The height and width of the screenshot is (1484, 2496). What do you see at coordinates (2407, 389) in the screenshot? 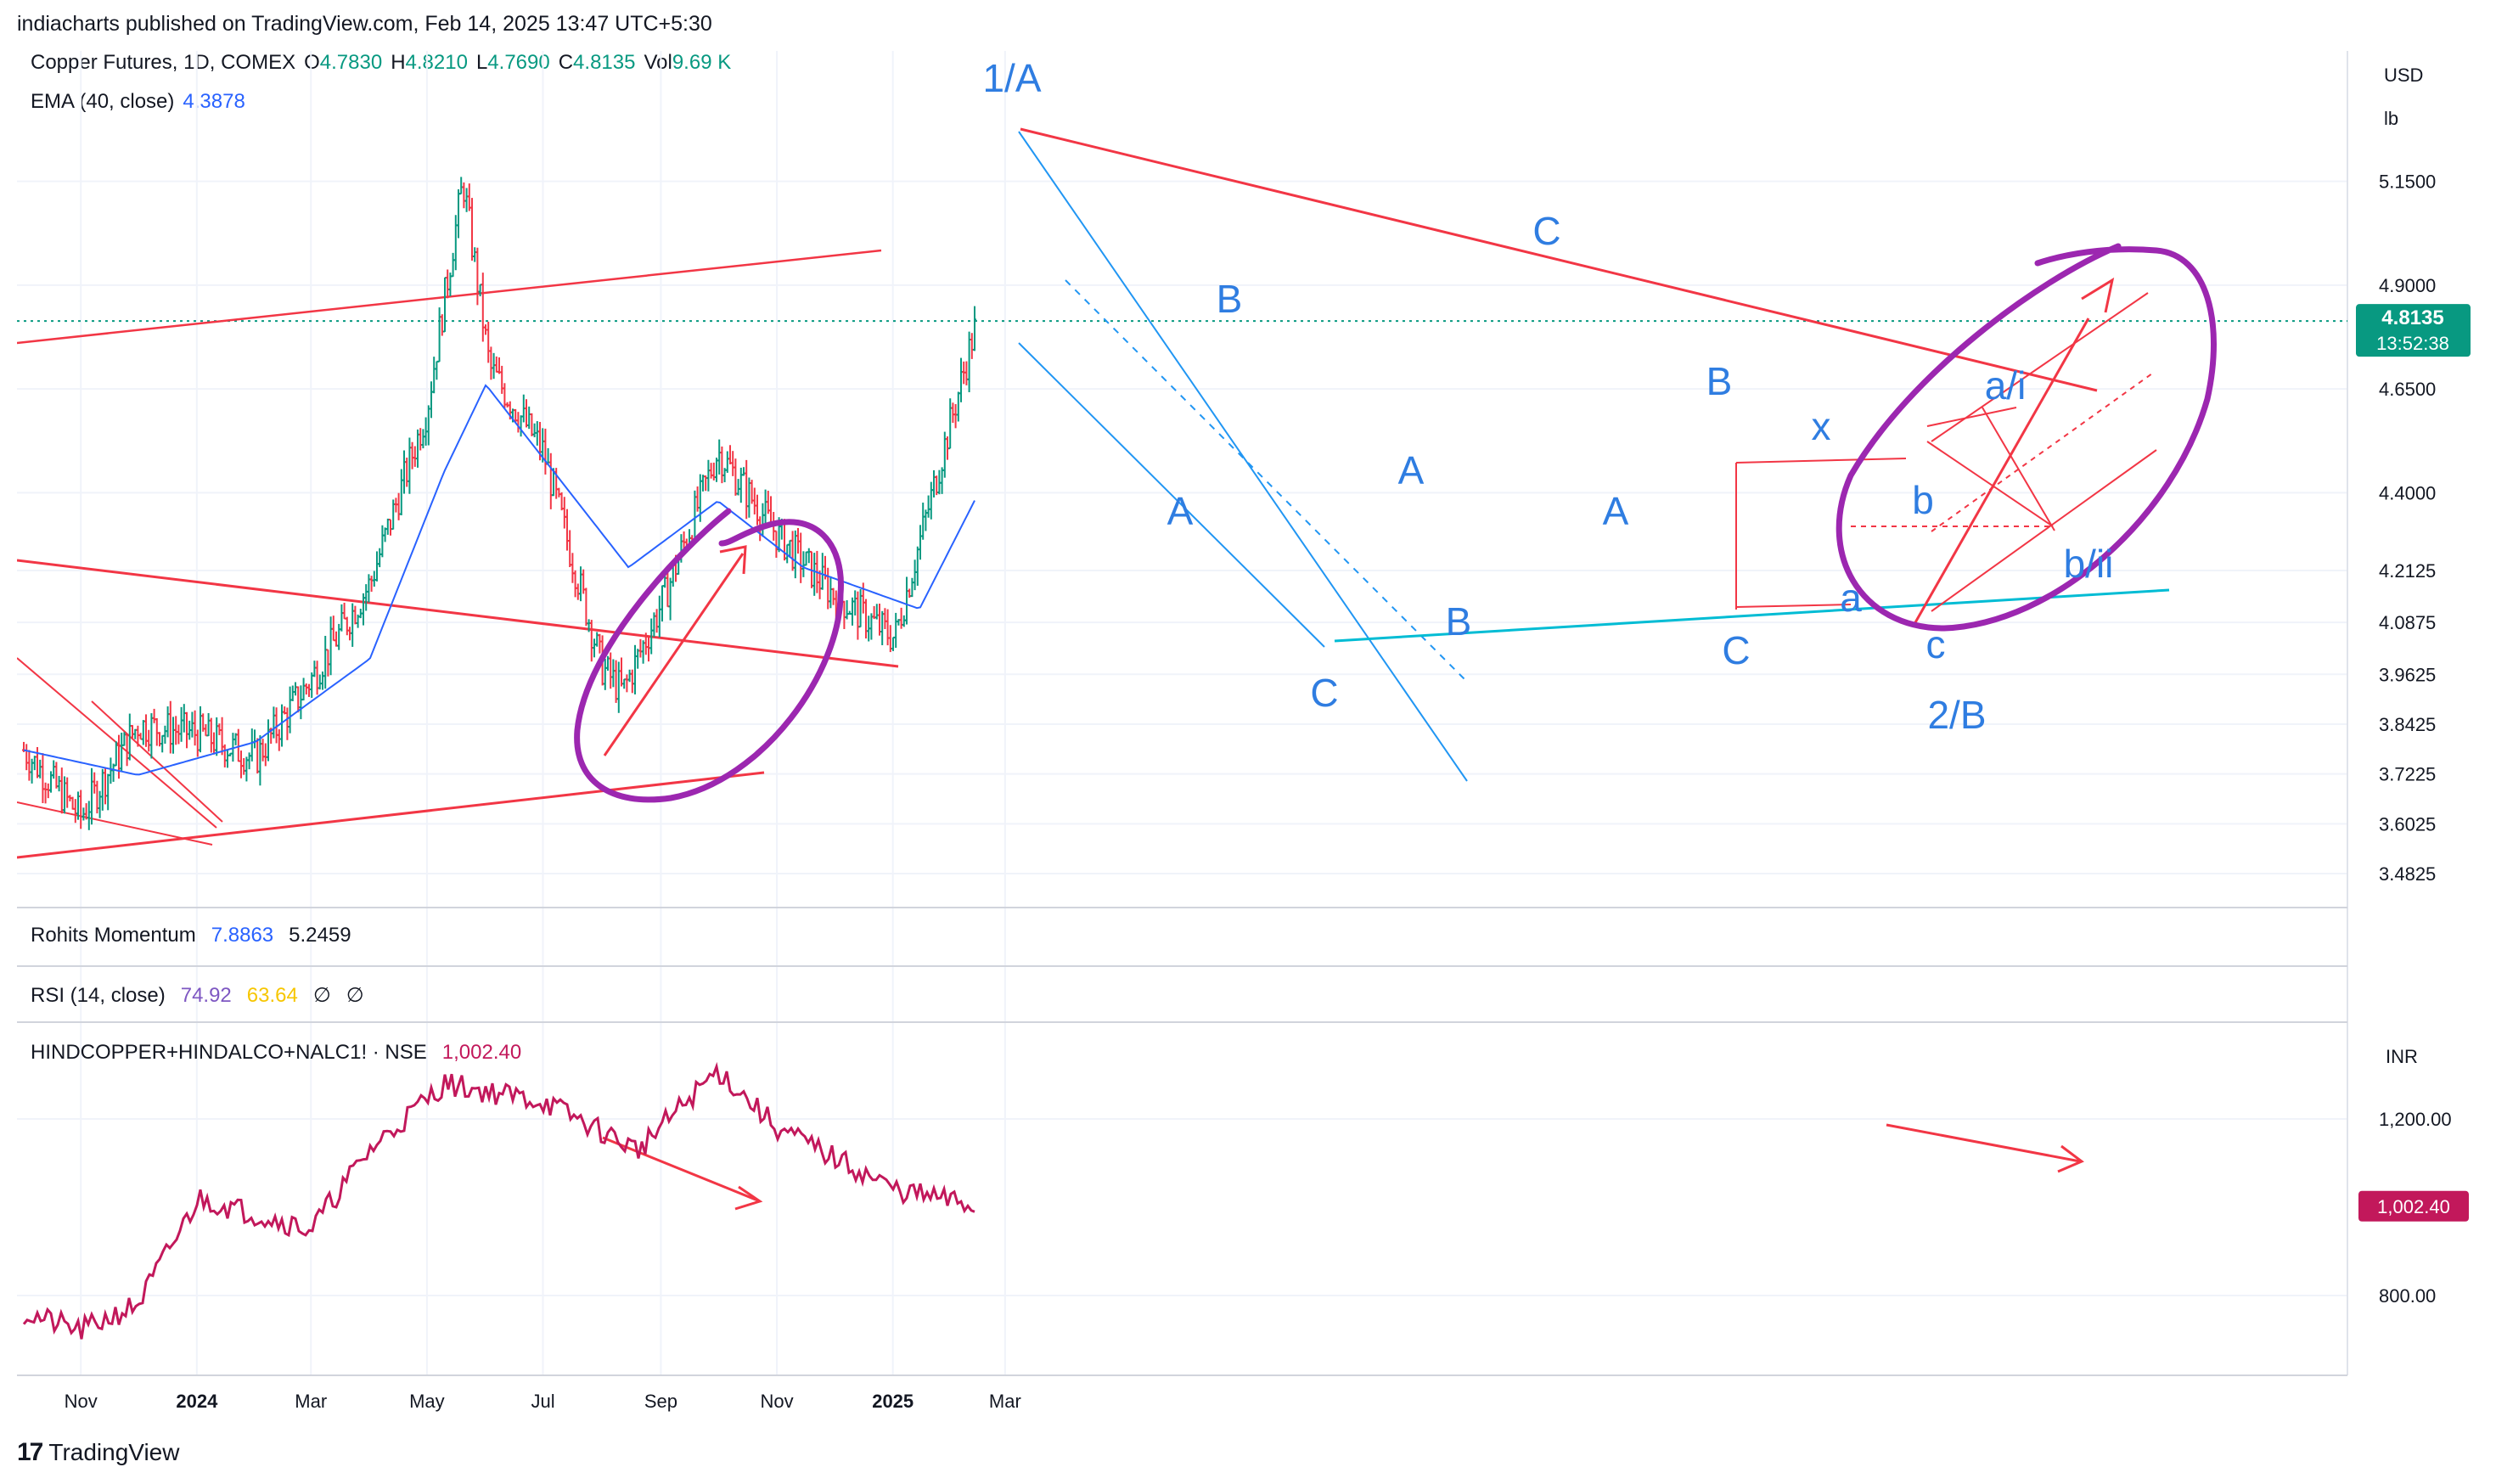
I see `price-tick-label: 4.6500` at bounding box center [2407, 389].